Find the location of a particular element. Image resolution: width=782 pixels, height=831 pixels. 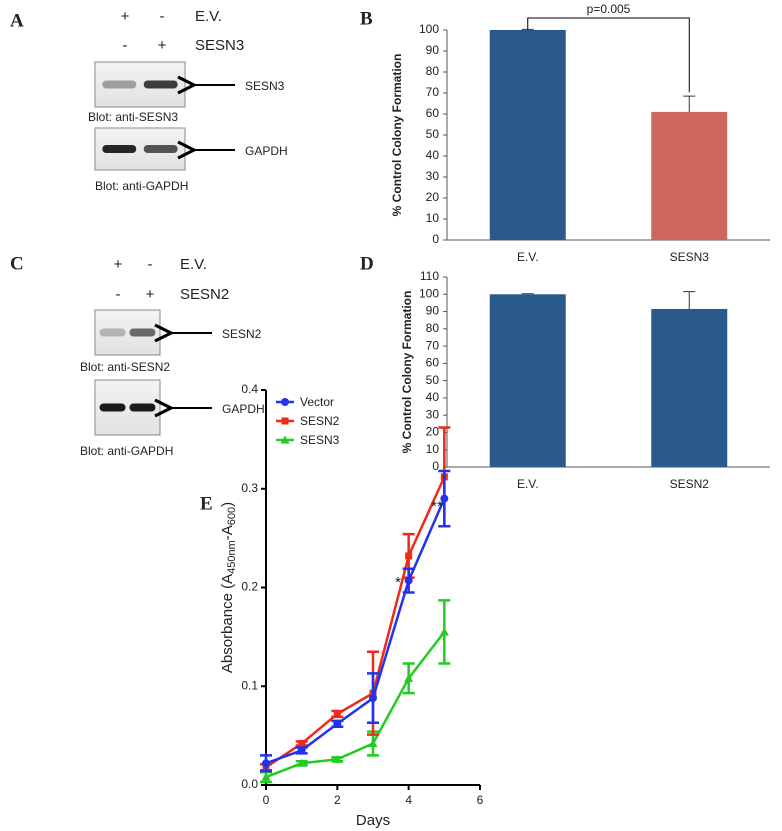

x-tick-label: 0 is located at coordinates (266, 800).